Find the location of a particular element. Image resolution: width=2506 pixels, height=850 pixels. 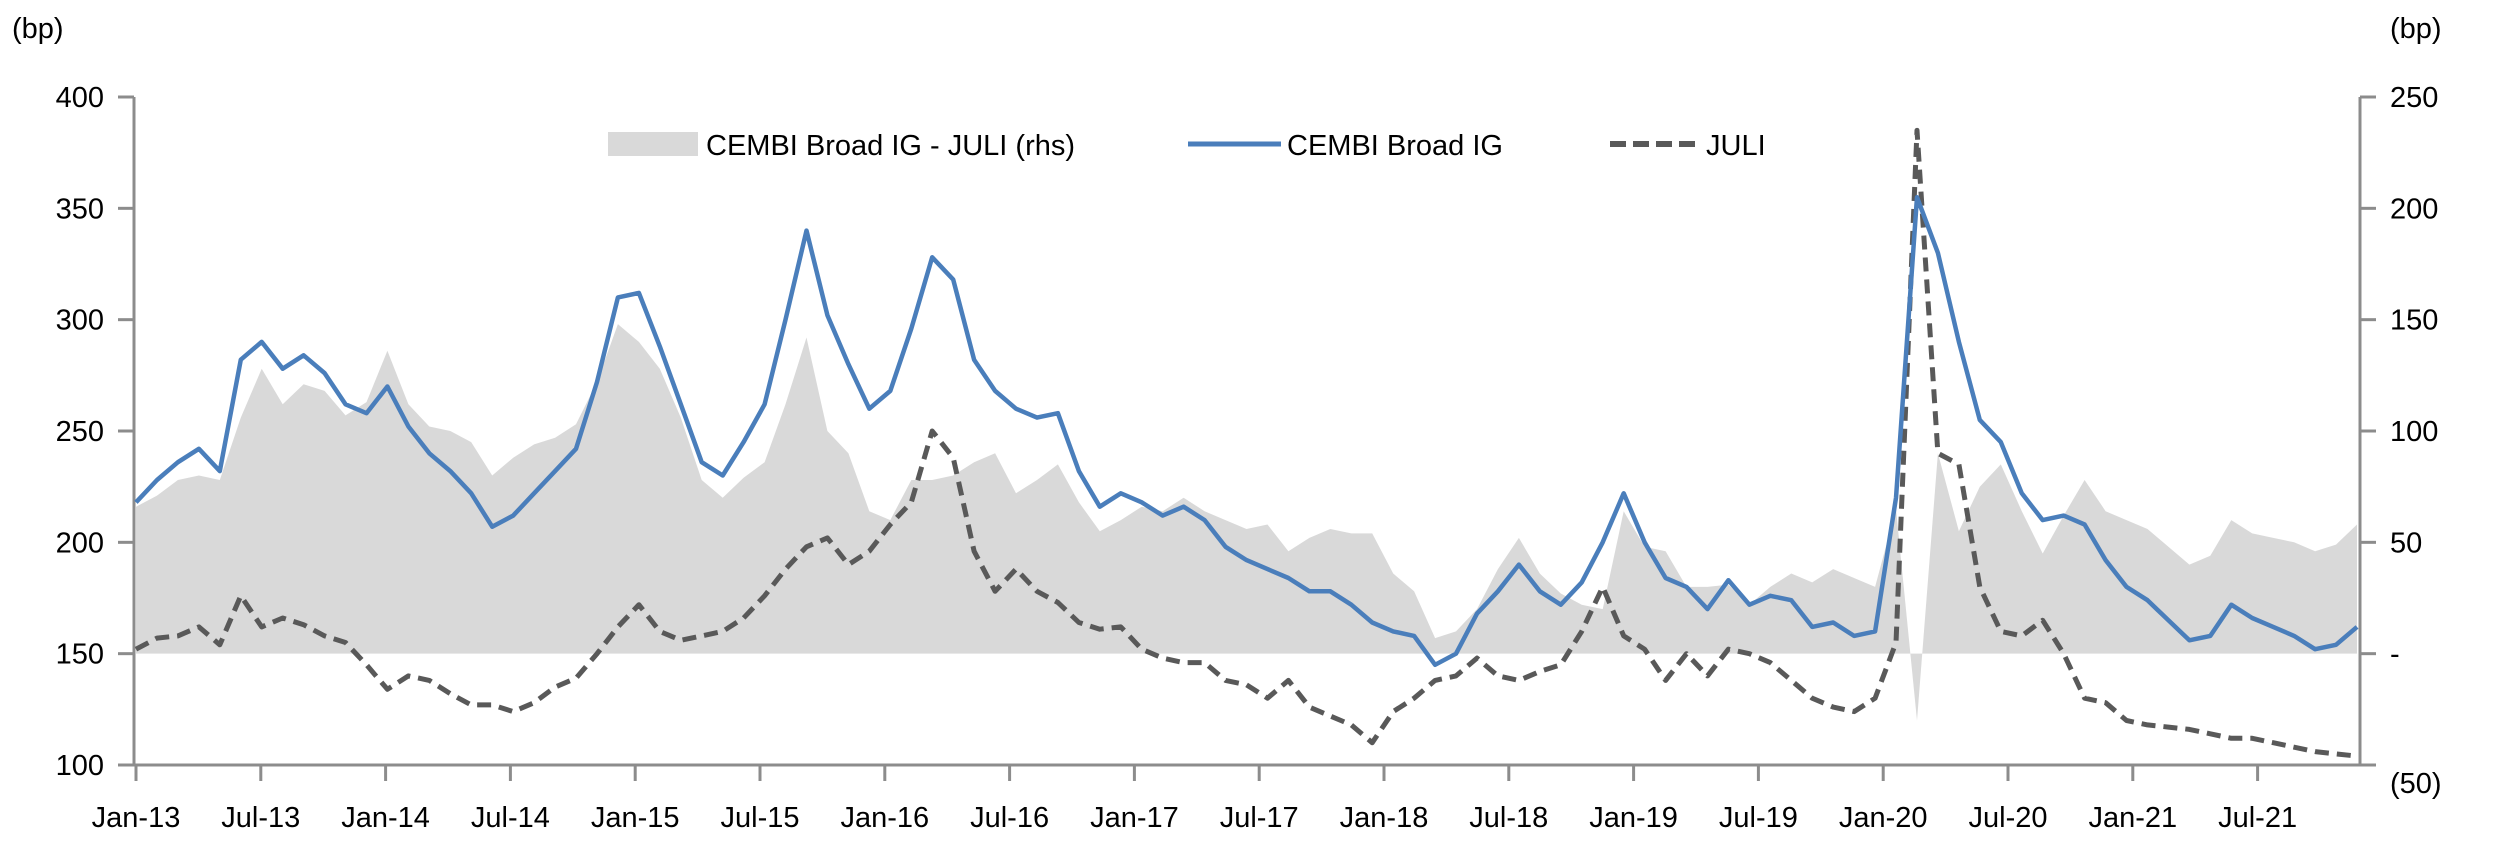

legend-label-cembi: CEMBI Broad IG is located at coordinates (1395, 146).